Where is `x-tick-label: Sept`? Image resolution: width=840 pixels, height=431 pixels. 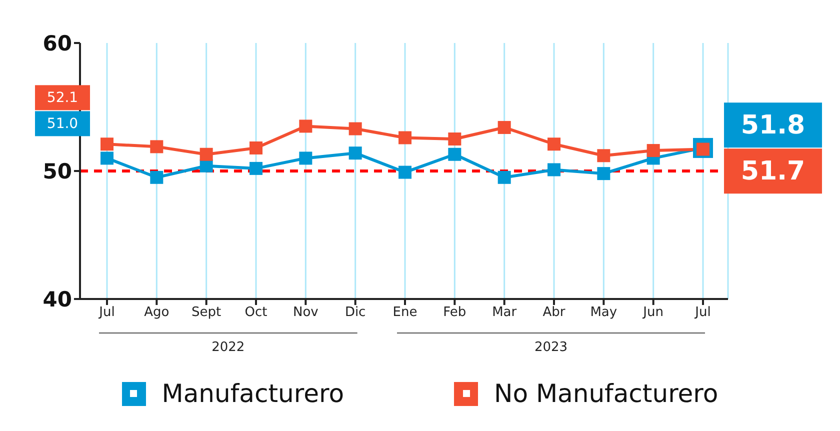 x-tick-label: Sept is located at coordinates (207, 312).